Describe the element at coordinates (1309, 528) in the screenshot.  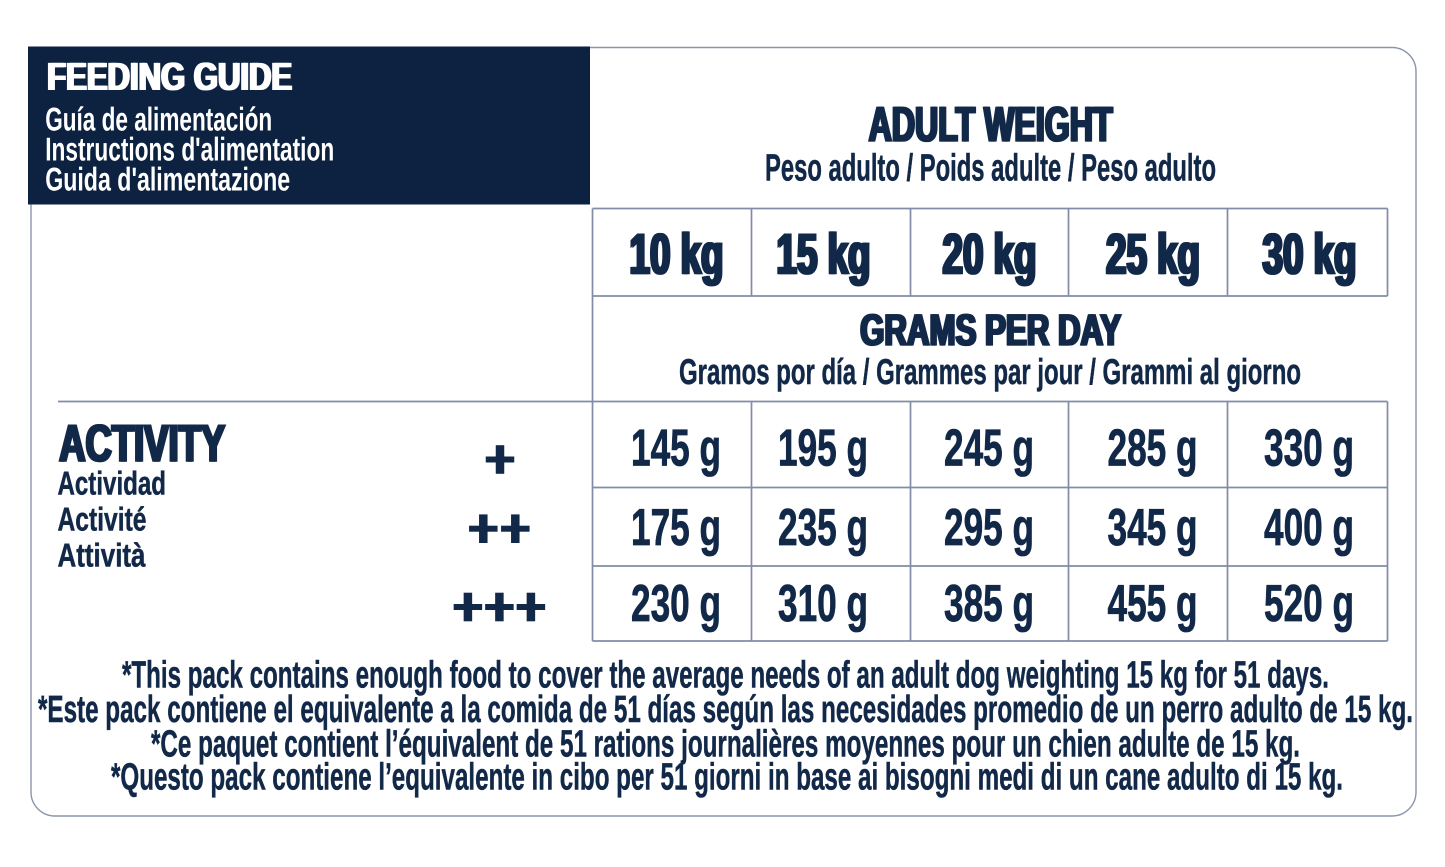
I see `svg-text: 400 g` at that location.